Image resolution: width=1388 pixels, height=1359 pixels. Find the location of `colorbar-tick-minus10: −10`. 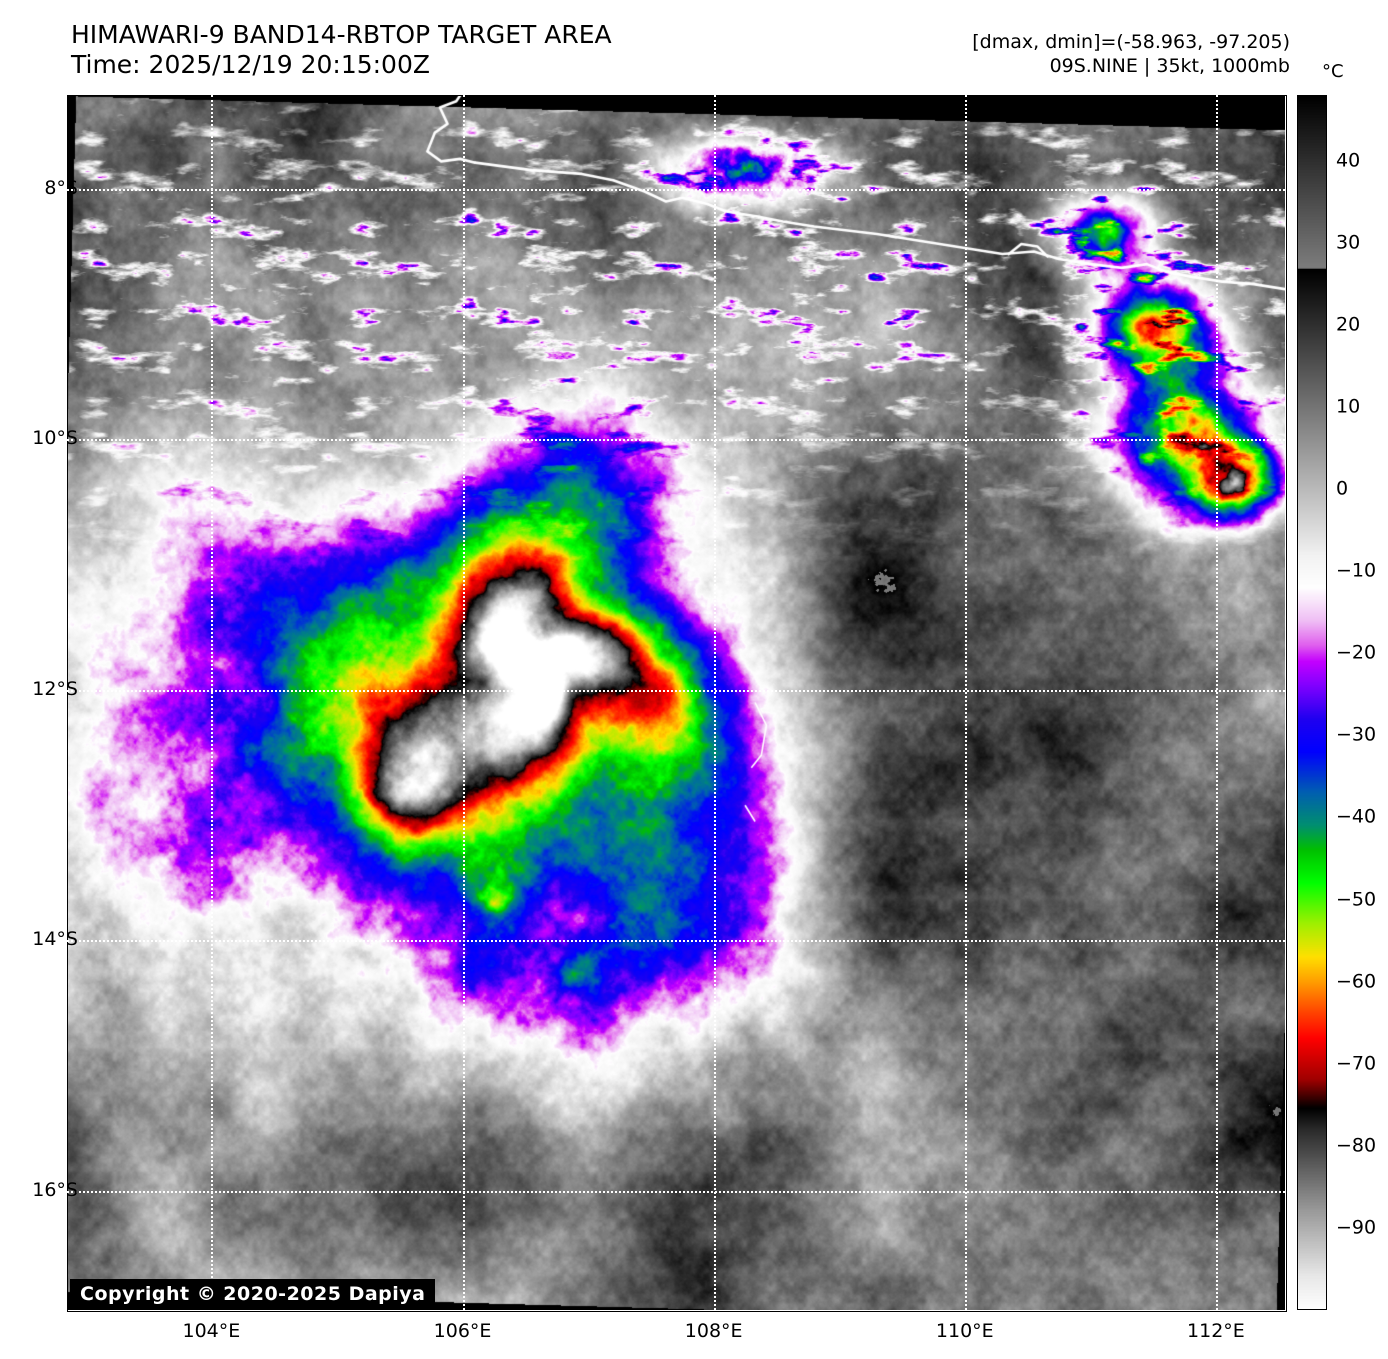

colorbar-tick-minus10: −10 is located at coordinates (1356, 570).